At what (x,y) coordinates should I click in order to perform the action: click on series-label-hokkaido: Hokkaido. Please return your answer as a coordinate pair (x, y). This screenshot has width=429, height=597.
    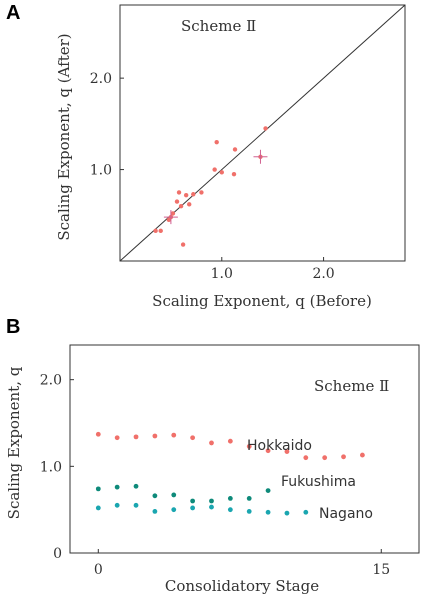
    Looking at the image, I should click on (279, 446).